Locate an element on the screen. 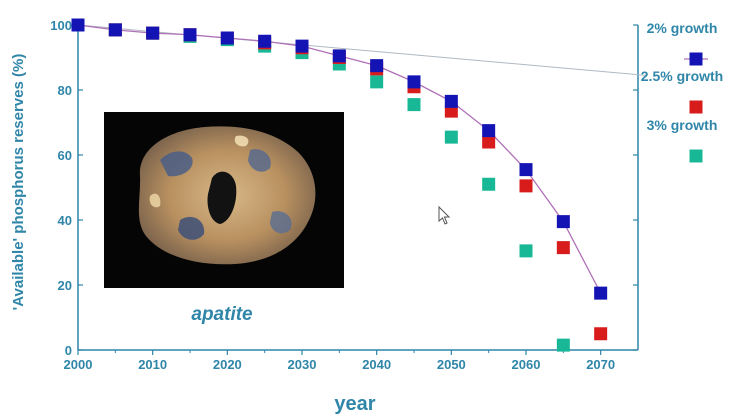 This screenshot has height=416, width=753. reference-line-path is located at coordinates (361, 50).